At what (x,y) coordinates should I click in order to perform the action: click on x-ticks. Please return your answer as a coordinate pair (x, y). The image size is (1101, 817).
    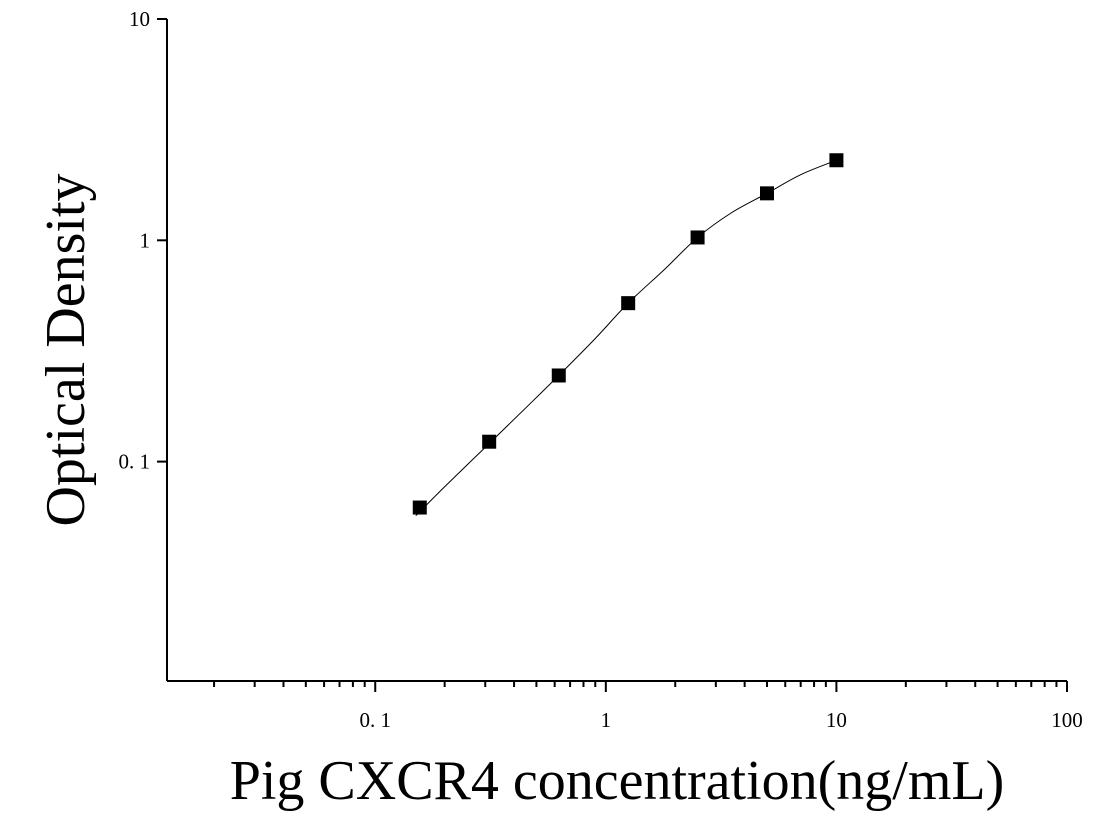
    Looking at the image, I should click on (640, 686).